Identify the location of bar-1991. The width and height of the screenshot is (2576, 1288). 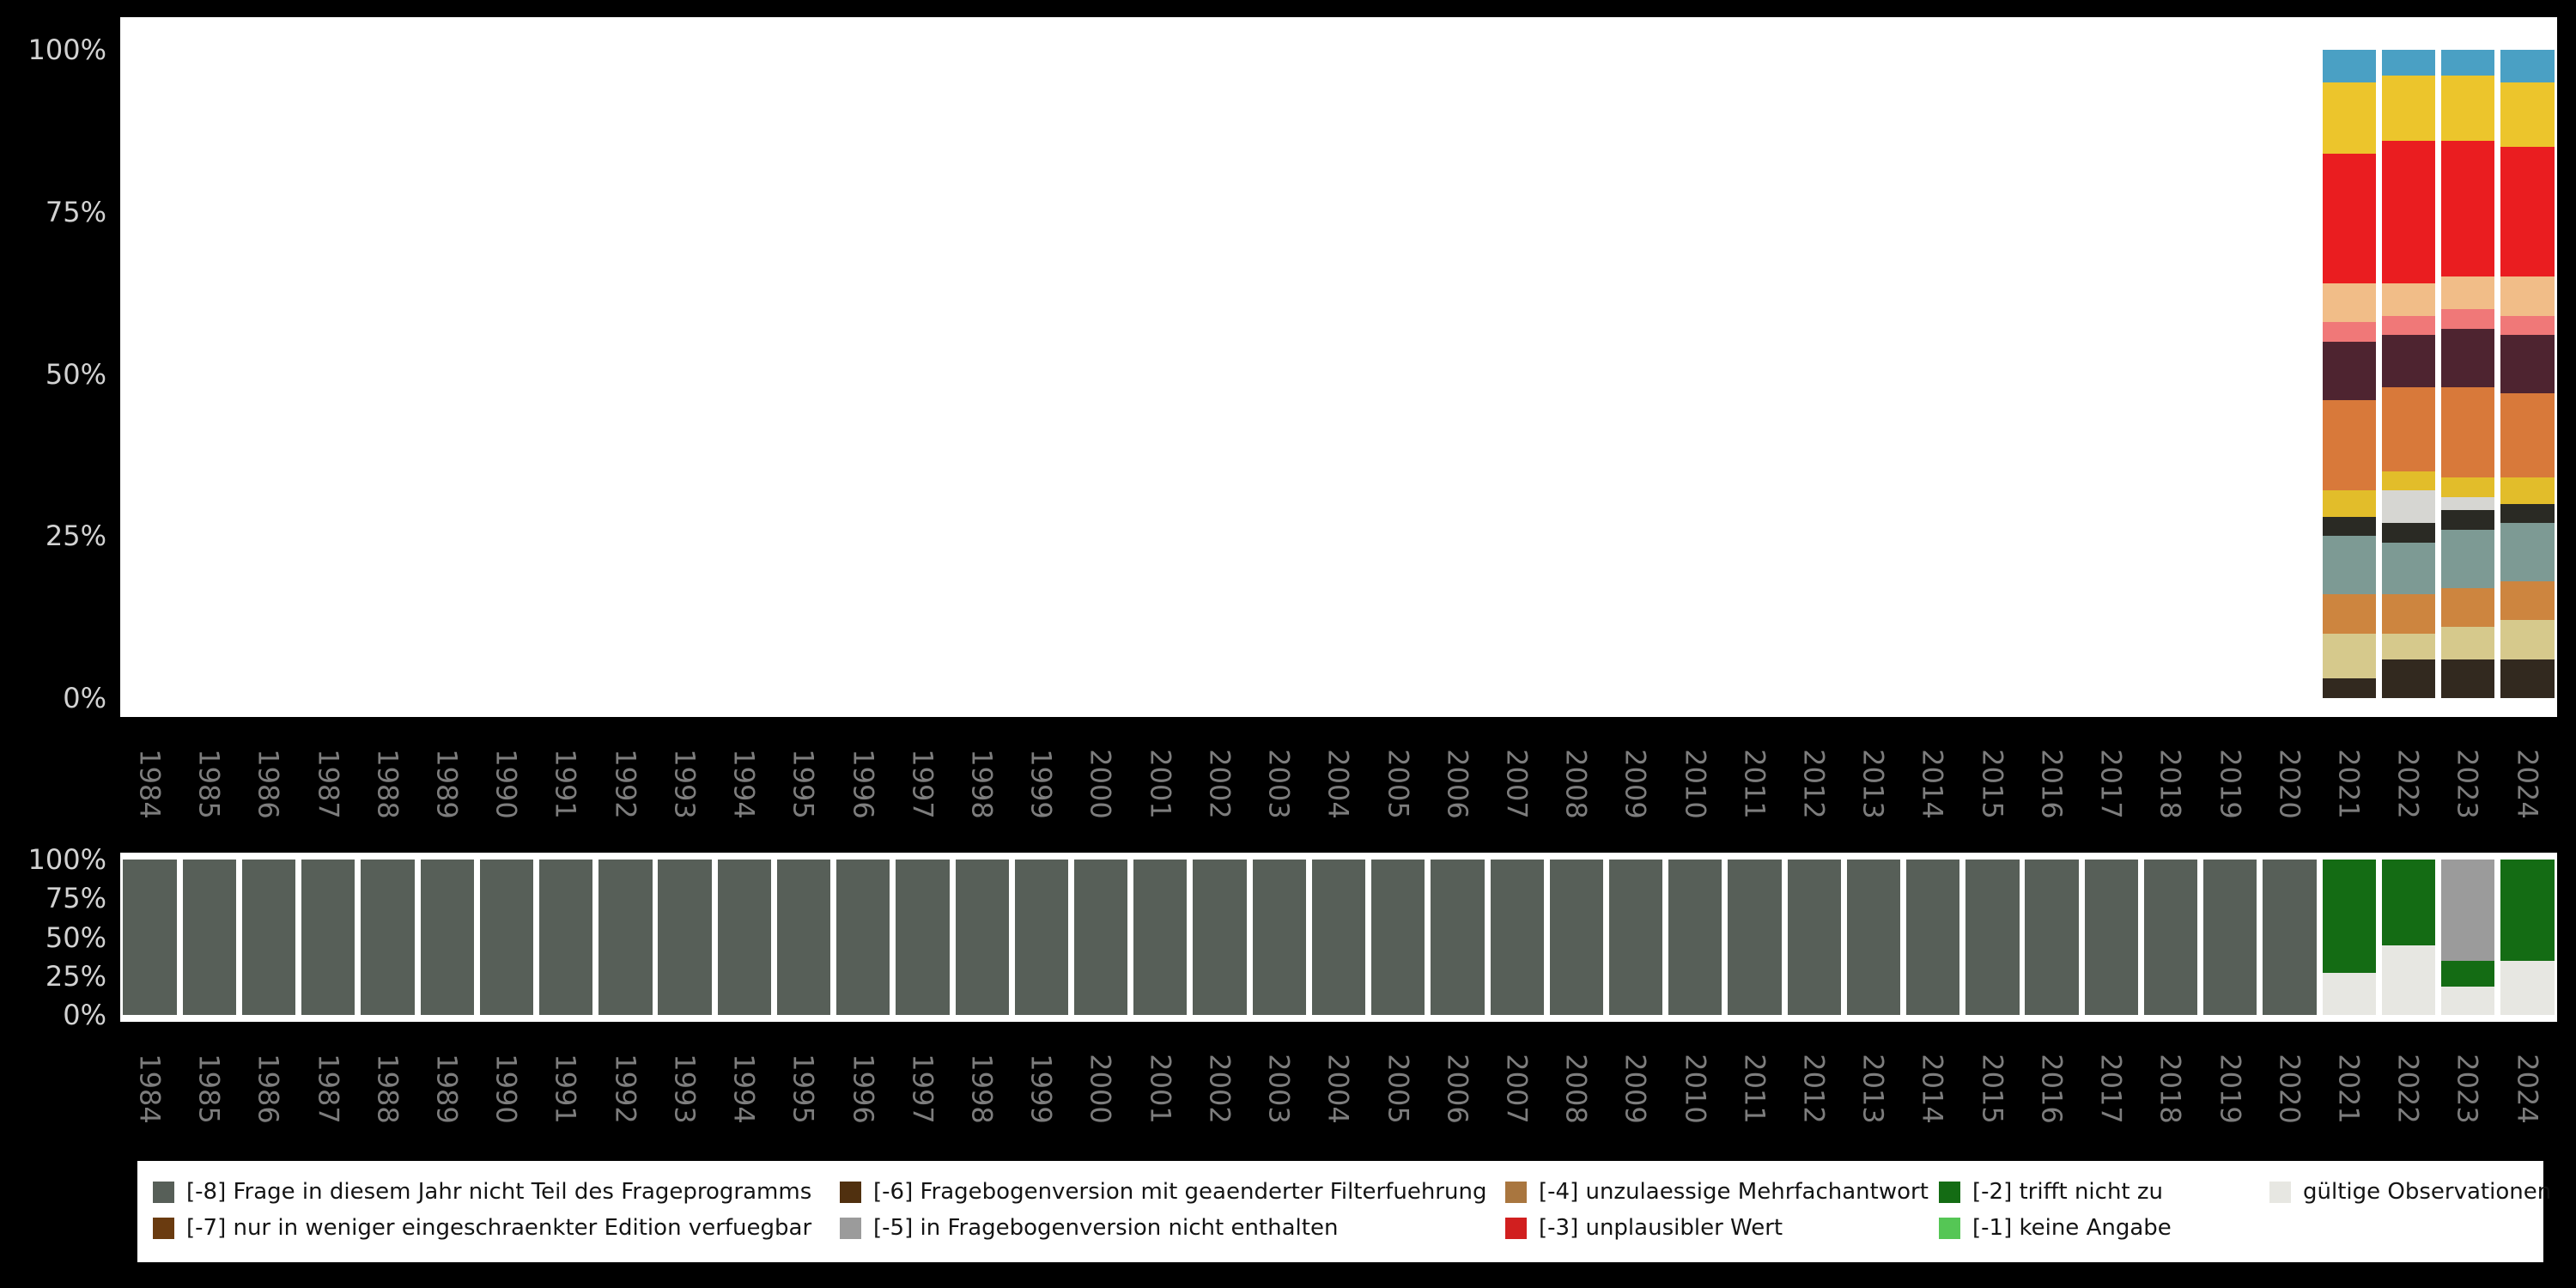
(565, 374).